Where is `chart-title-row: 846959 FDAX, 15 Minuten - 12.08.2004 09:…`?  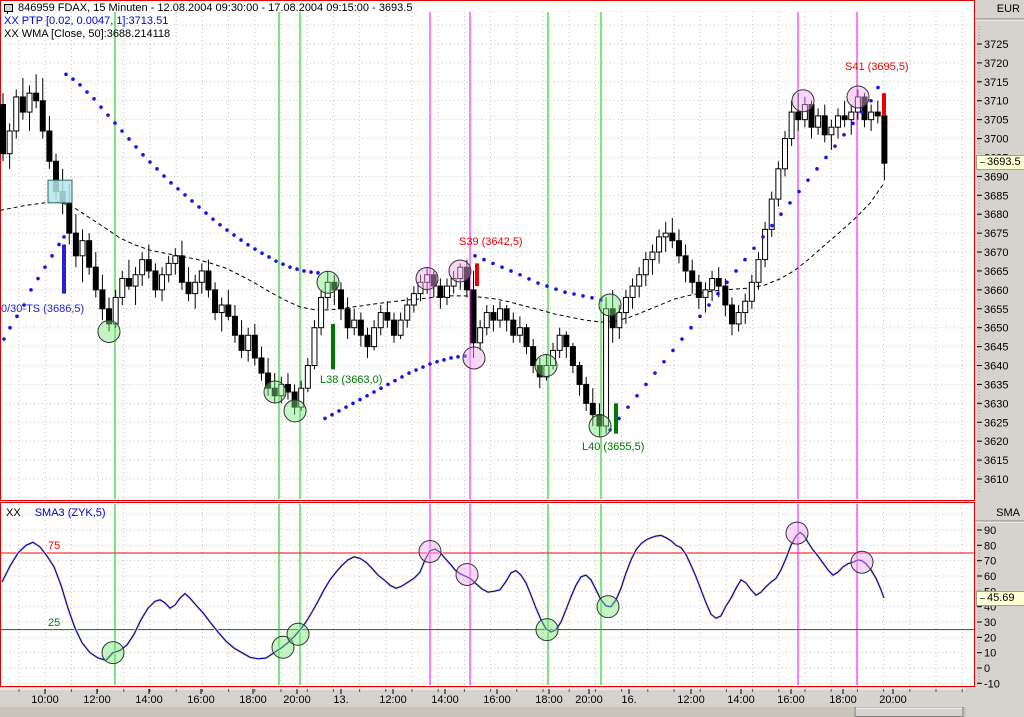
chart-title-row: 846959 FDAX, 15 Minuten - 12.08.2004 09:… is located at coordinates (208, 8).